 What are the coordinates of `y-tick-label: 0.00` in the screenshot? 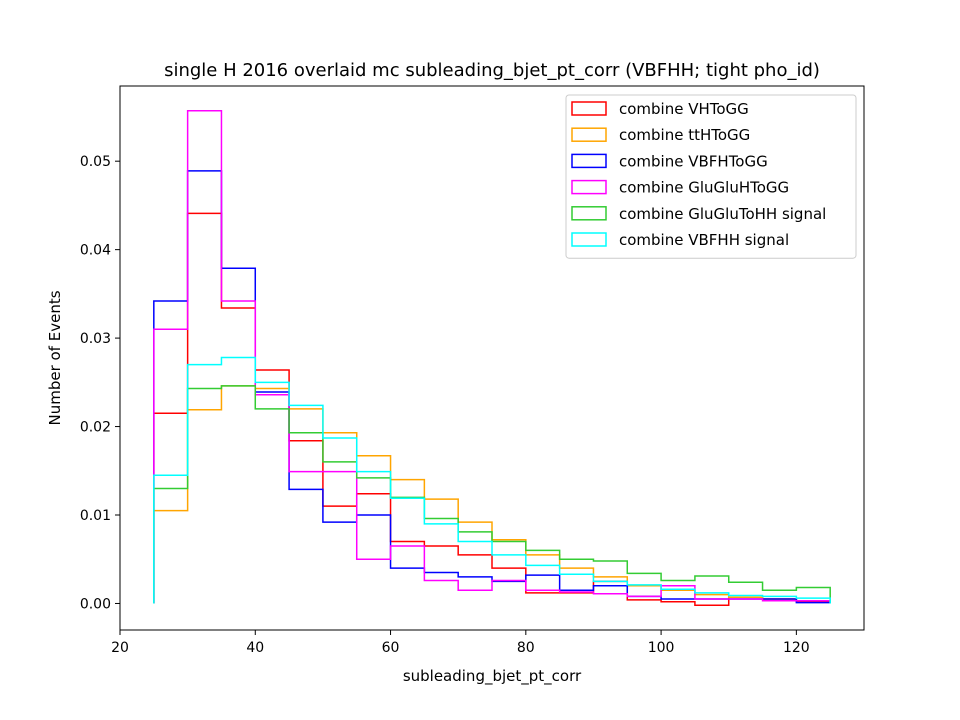 It's located at (95, 604).